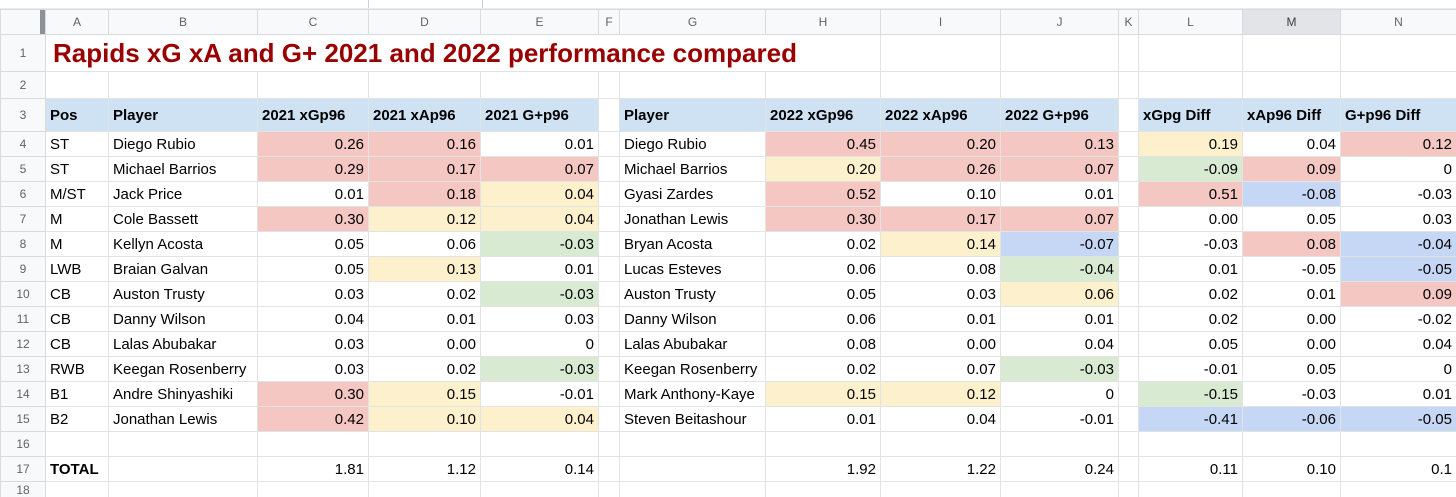 This screenshot has height=497, width=1456. I want to click on cell-F3, so click(609, 115).